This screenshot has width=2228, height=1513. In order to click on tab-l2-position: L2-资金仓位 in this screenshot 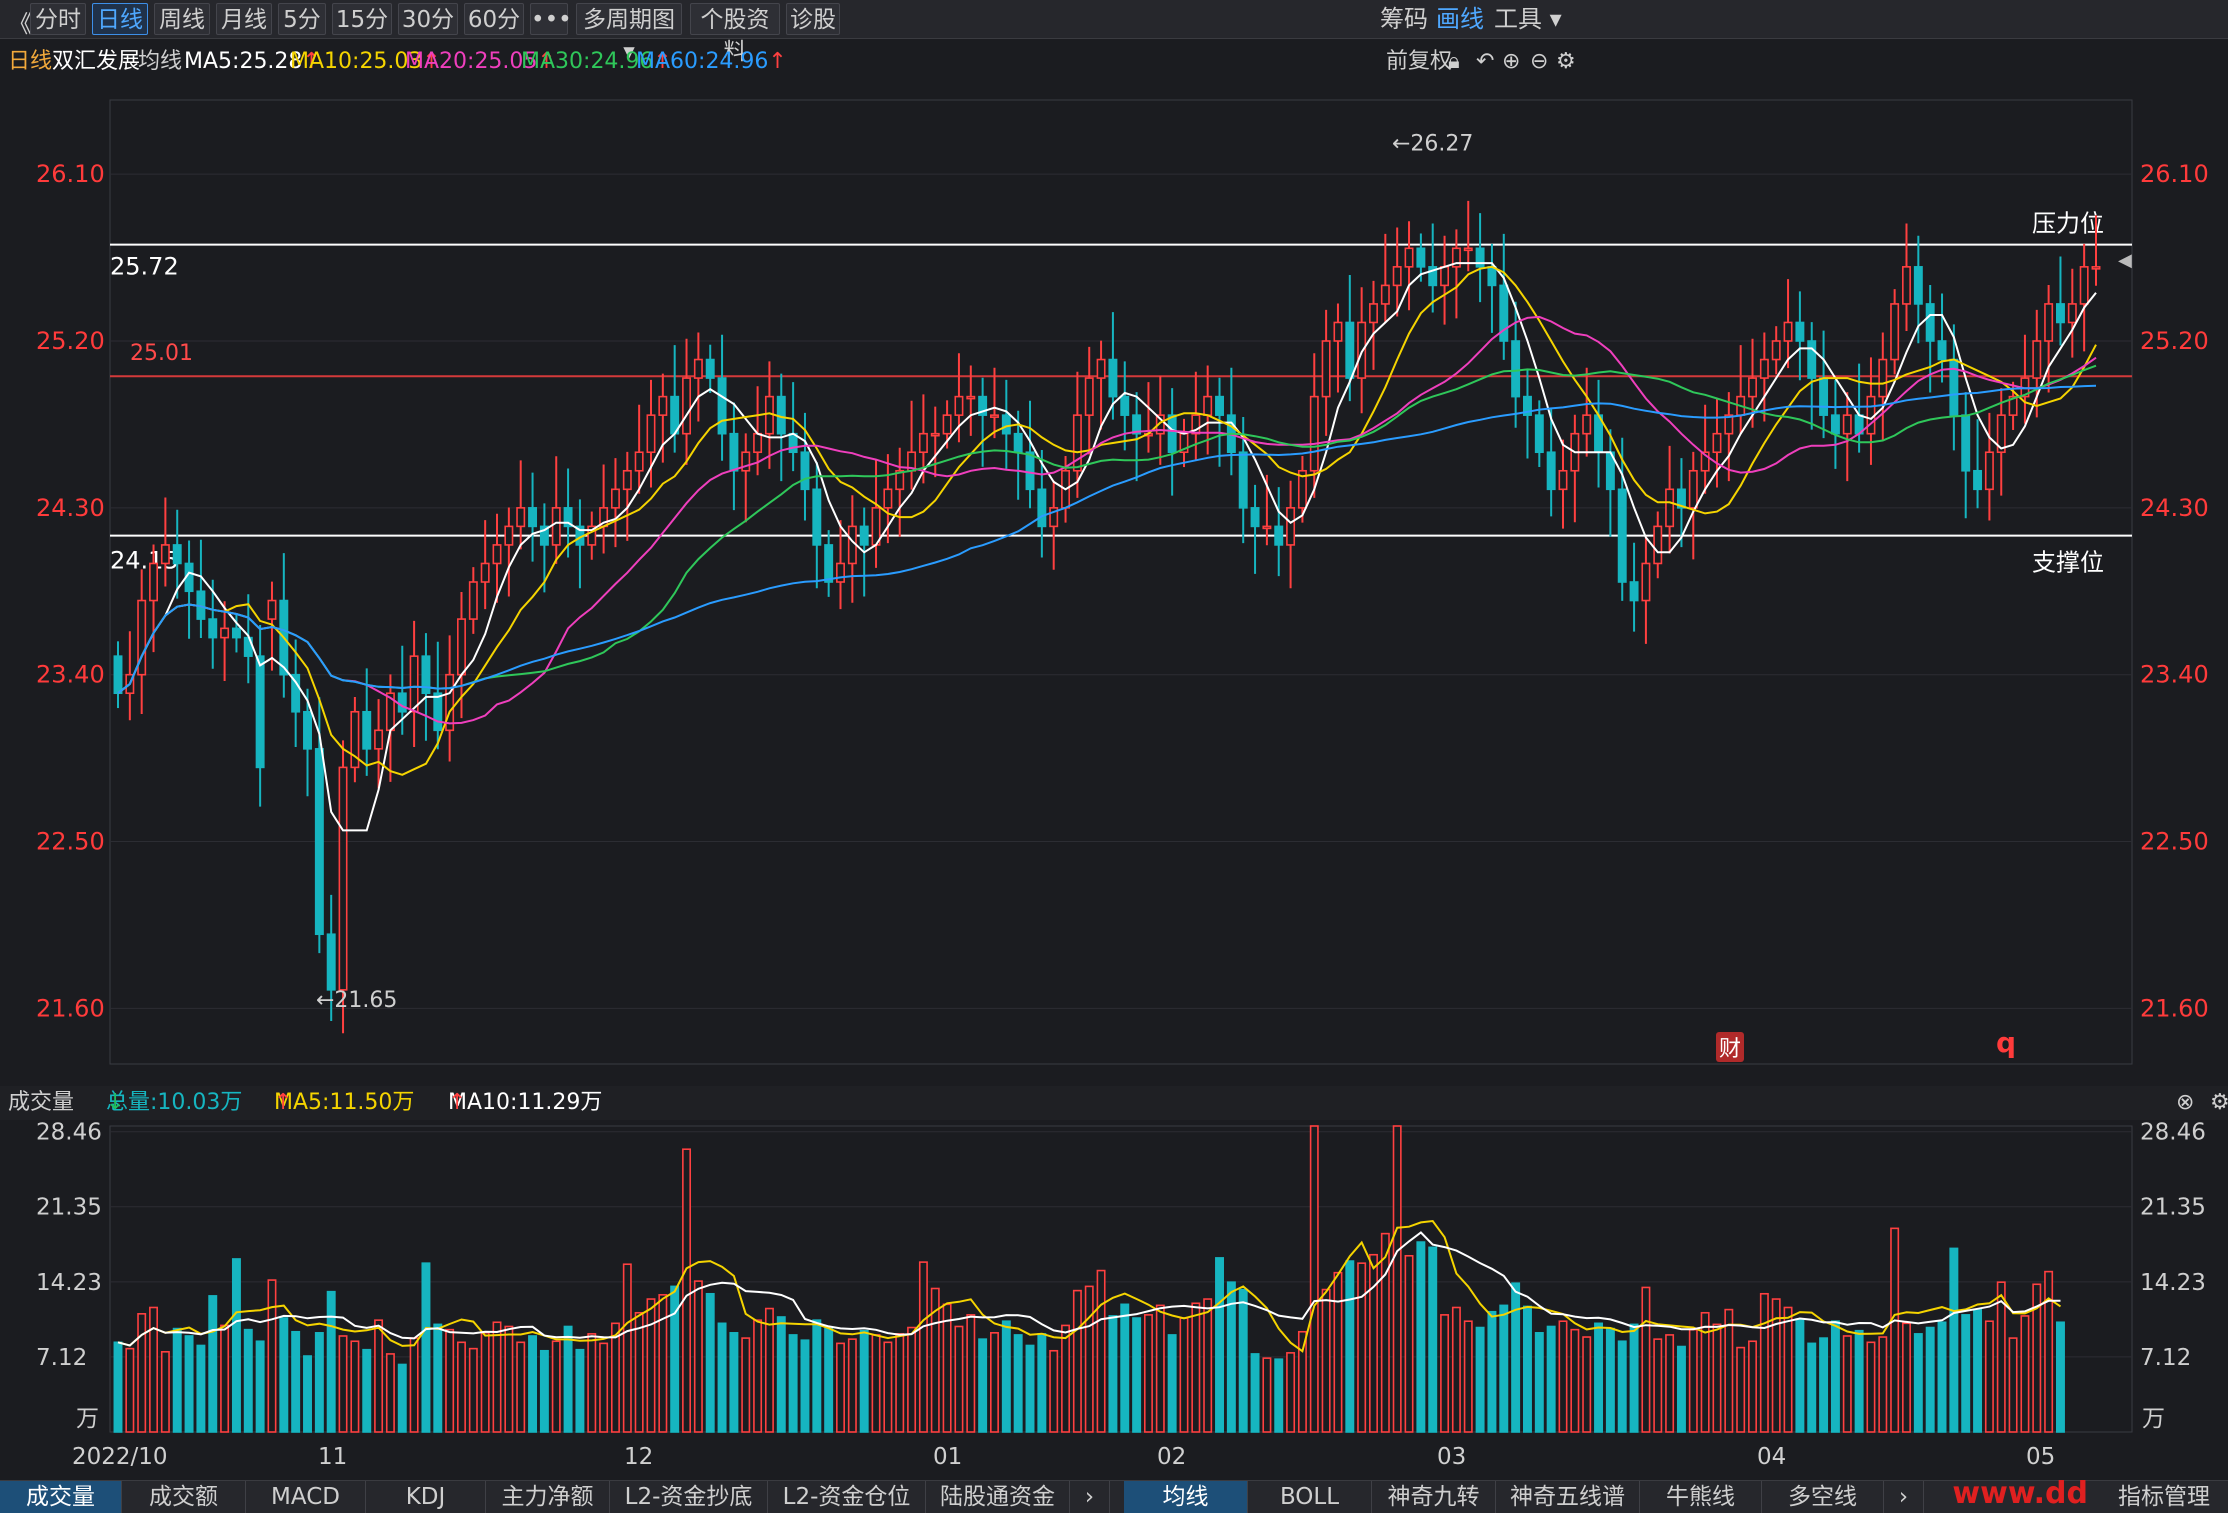, I will do `click(847, 1497)`.